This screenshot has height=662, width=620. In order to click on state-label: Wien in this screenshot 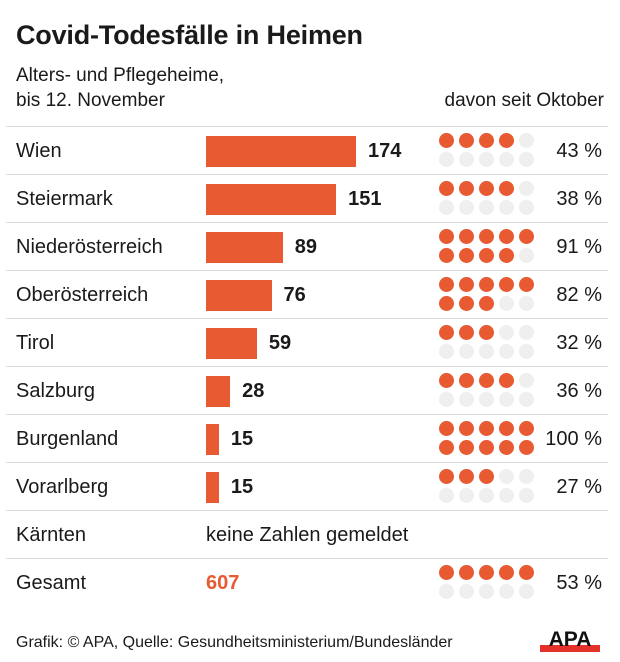, I will do `click(39, 151)`.